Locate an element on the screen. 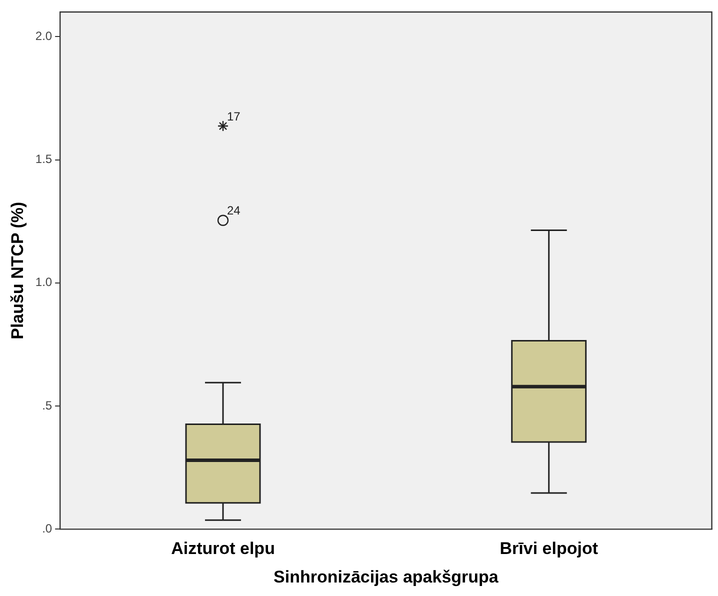  x-tick-label: Aizturot elpu is located at coordinates (223, 548).